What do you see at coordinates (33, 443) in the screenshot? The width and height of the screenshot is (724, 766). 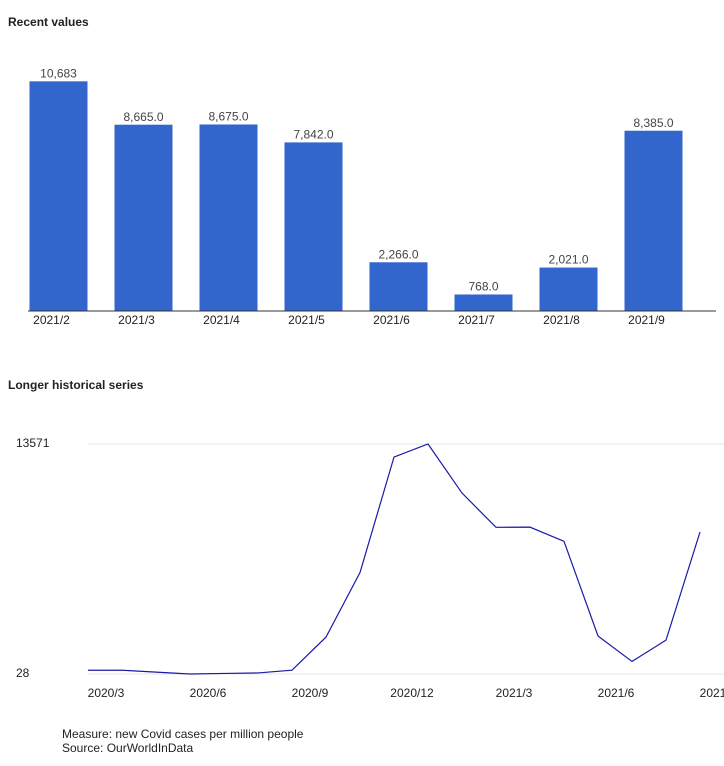 I see `y-tick-label: 13571` at bounding box center [33, 443].